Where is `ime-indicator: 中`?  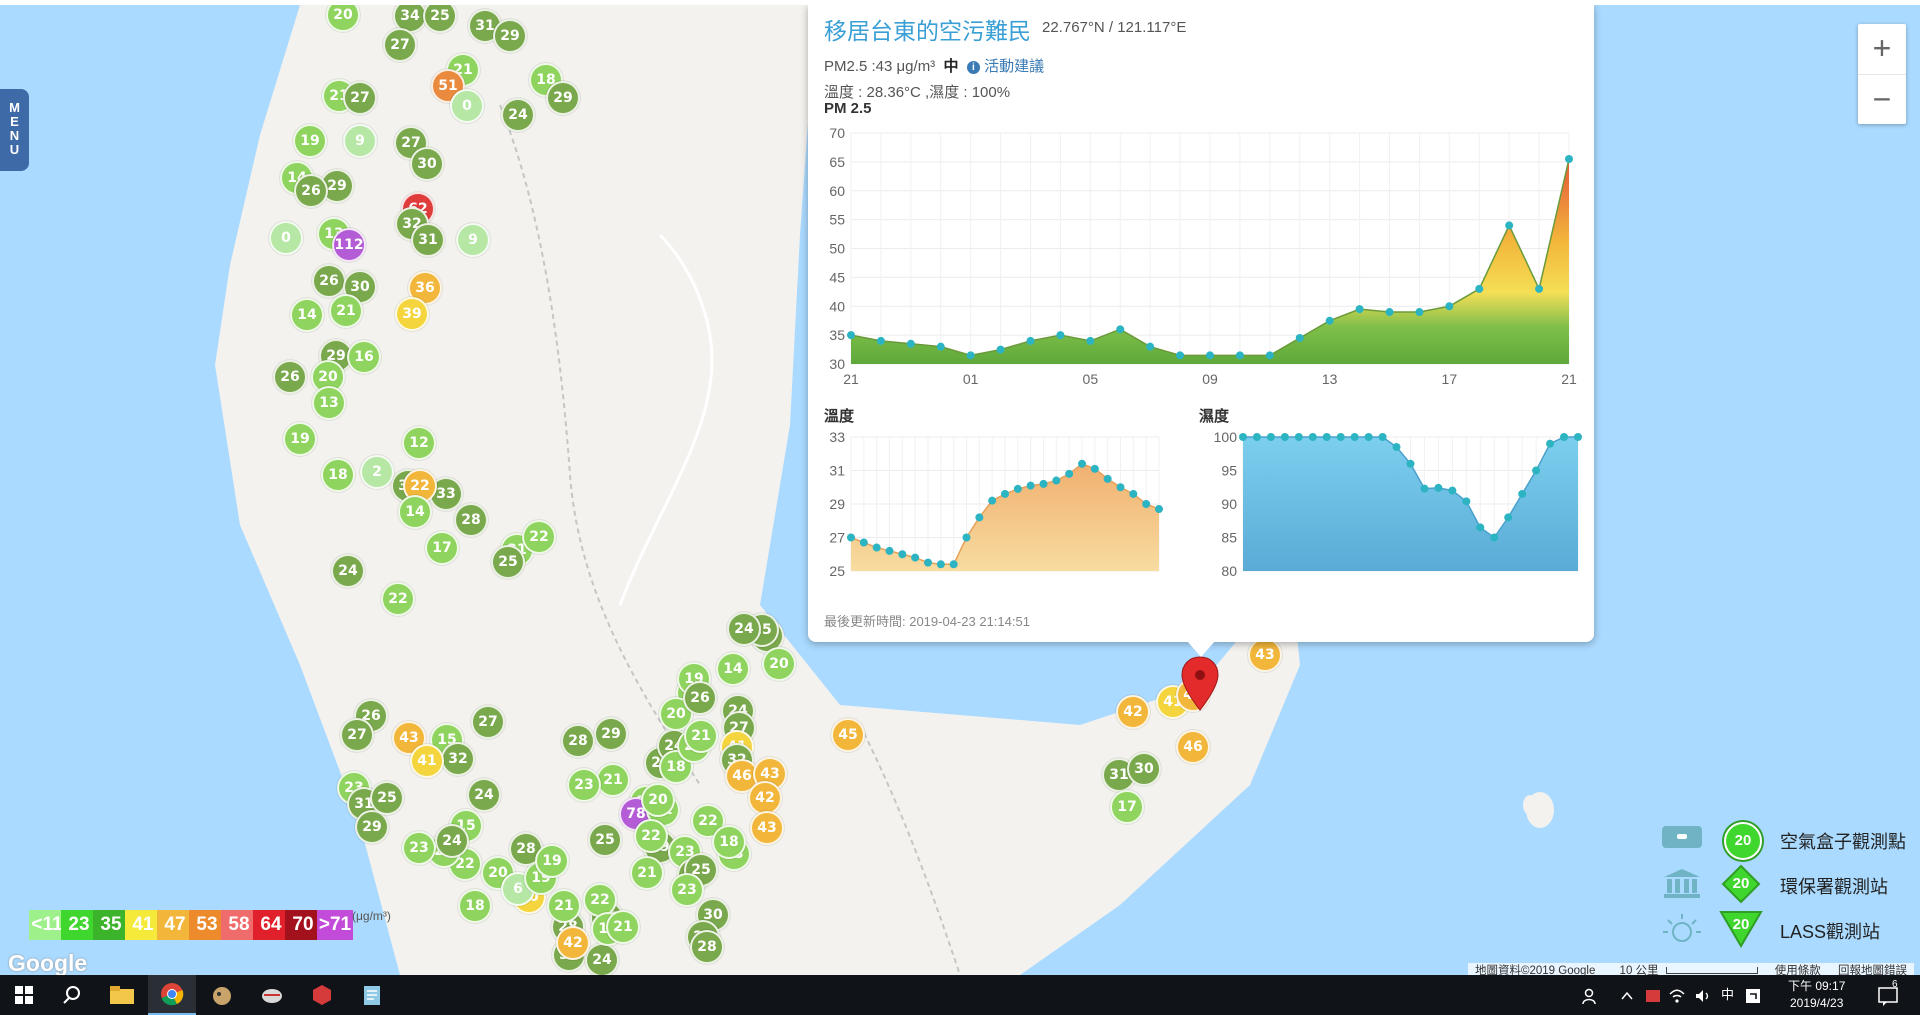
ime-indicator: 中 is located at coordinates (1728, 994).